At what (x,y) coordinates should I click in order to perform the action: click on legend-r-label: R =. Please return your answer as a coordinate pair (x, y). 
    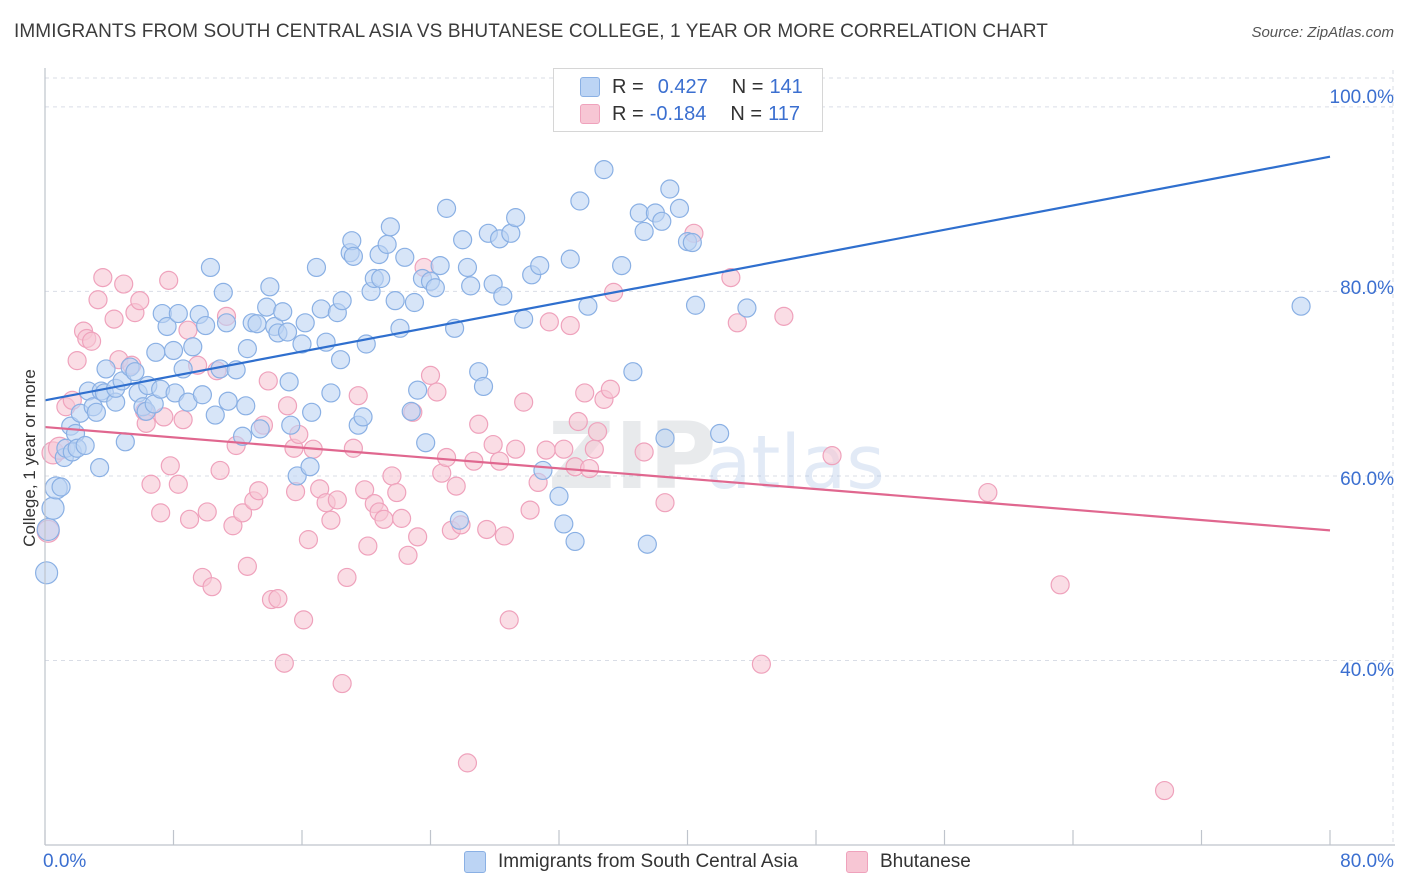
    Looking at the image, I should click on (628, 113).